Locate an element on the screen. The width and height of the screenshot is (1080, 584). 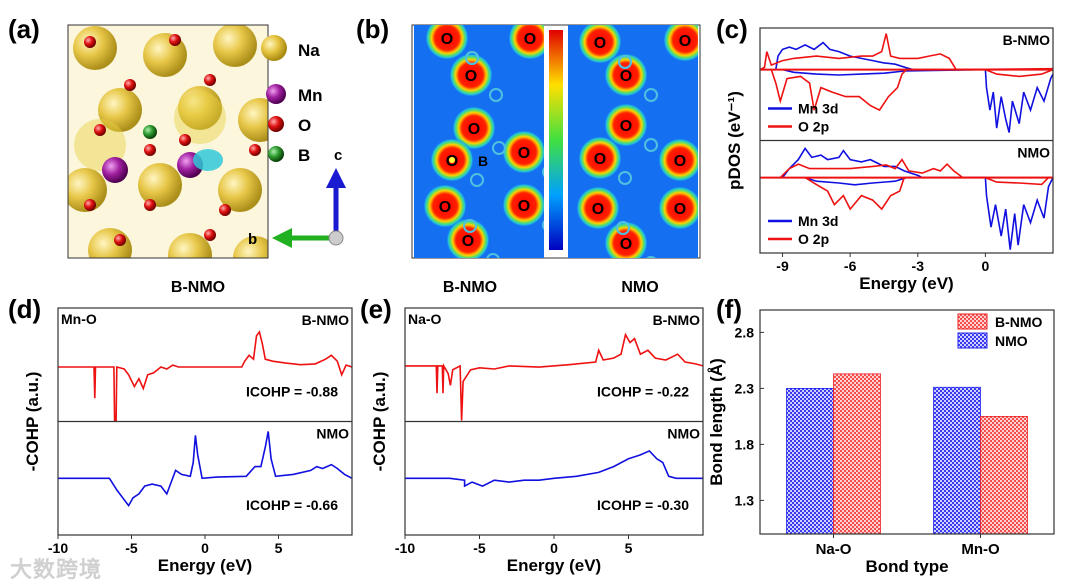
legend-label: O 2p is located at coordinates (813, 127).